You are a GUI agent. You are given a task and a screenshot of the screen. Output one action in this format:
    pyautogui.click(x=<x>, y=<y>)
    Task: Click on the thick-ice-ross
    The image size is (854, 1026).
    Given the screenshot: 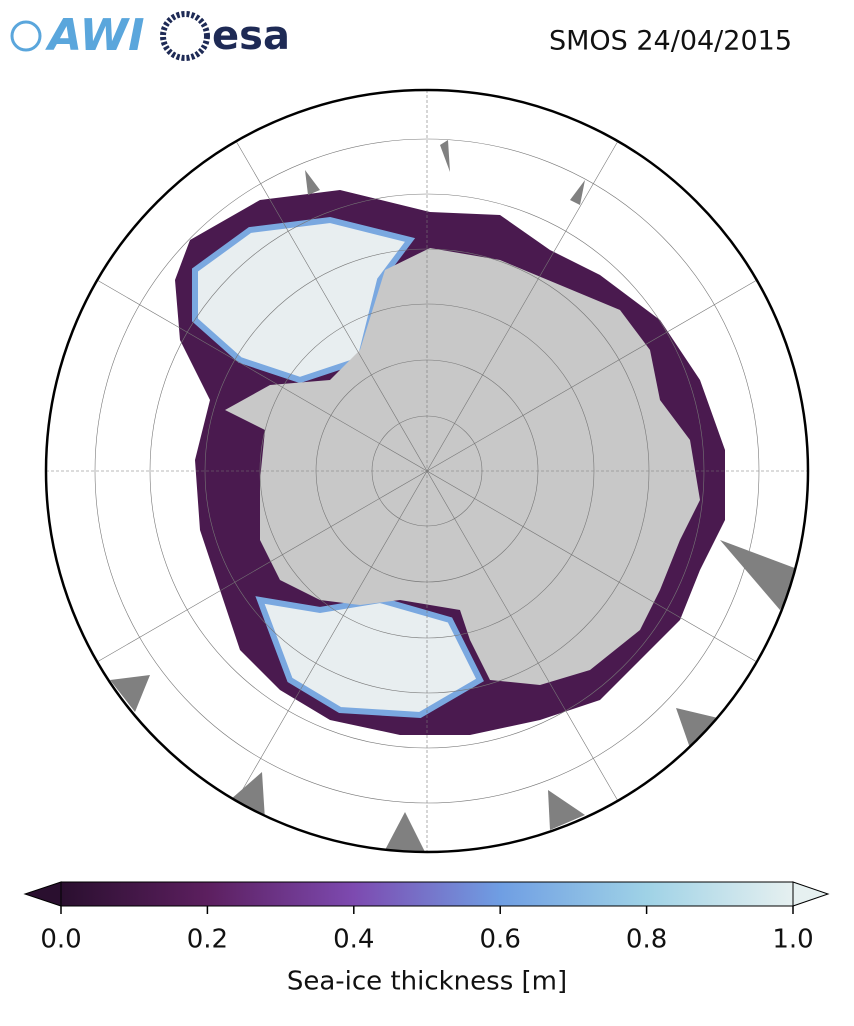 What is the action you would take?
    pyautogui.click(x=369, y=657)
    